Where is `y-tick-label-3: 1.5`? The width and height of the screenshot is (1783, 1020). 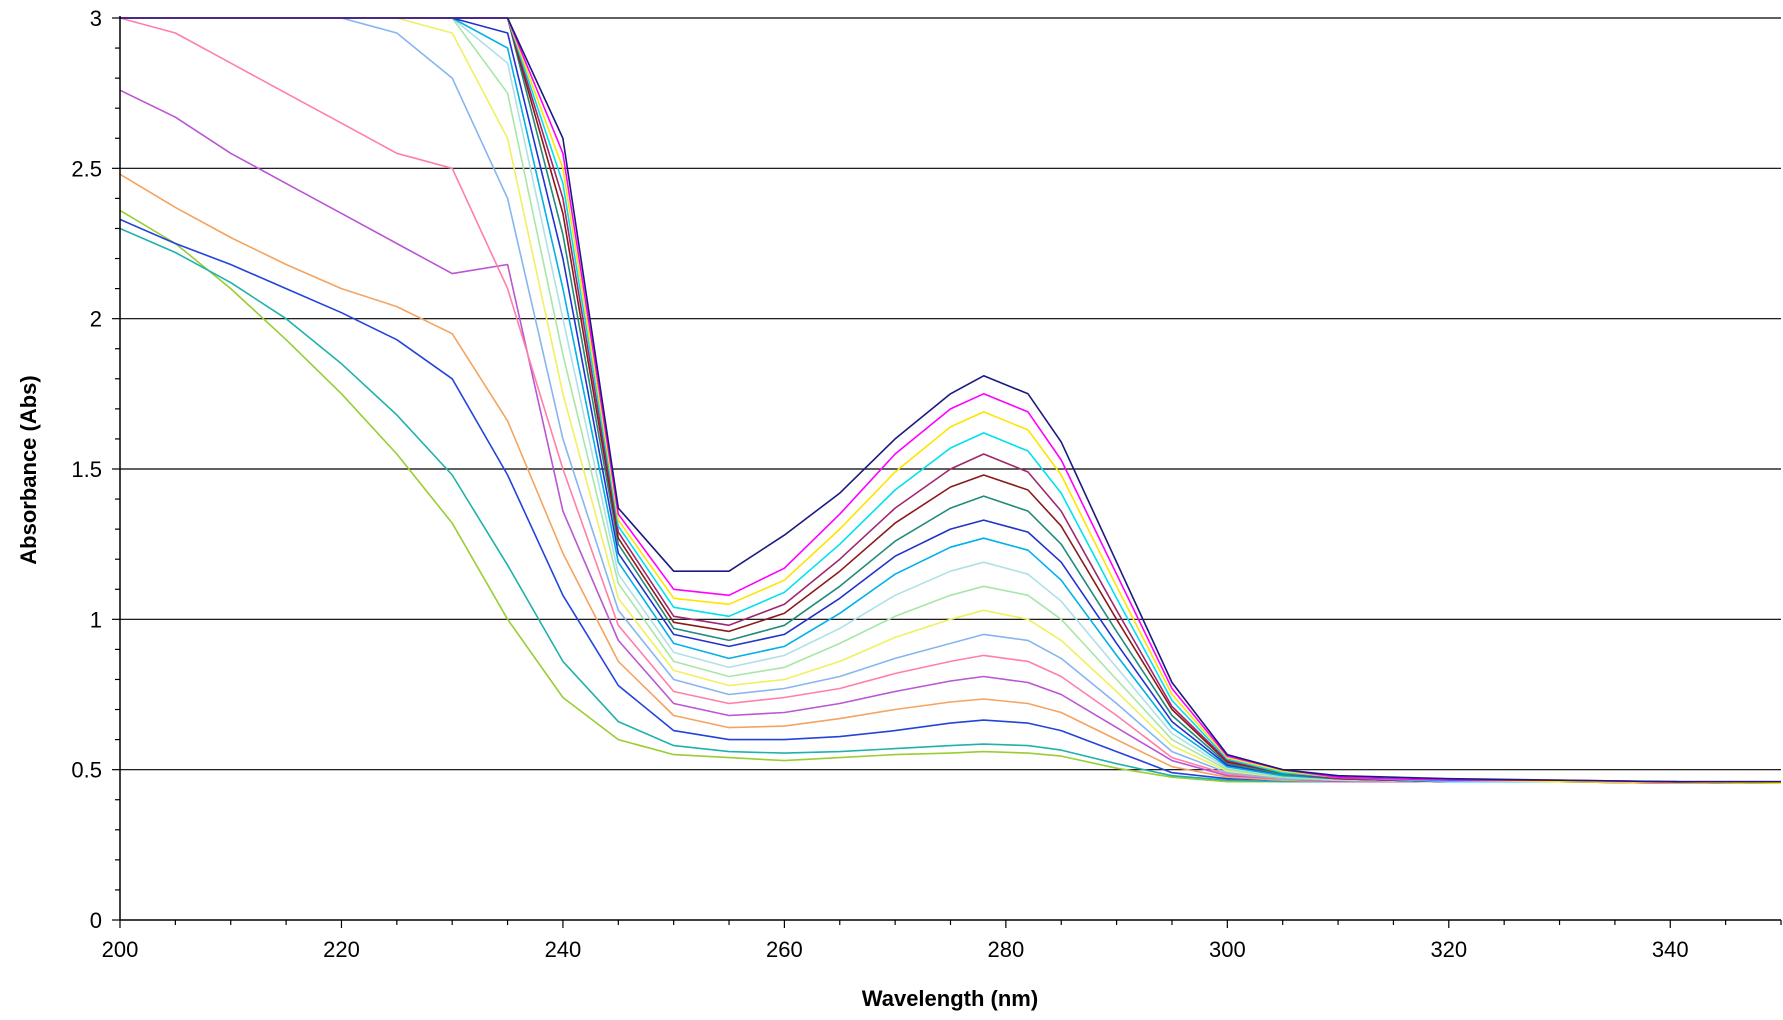 y-tick-label-3: 1.5 is located at coordinates (86, 469).